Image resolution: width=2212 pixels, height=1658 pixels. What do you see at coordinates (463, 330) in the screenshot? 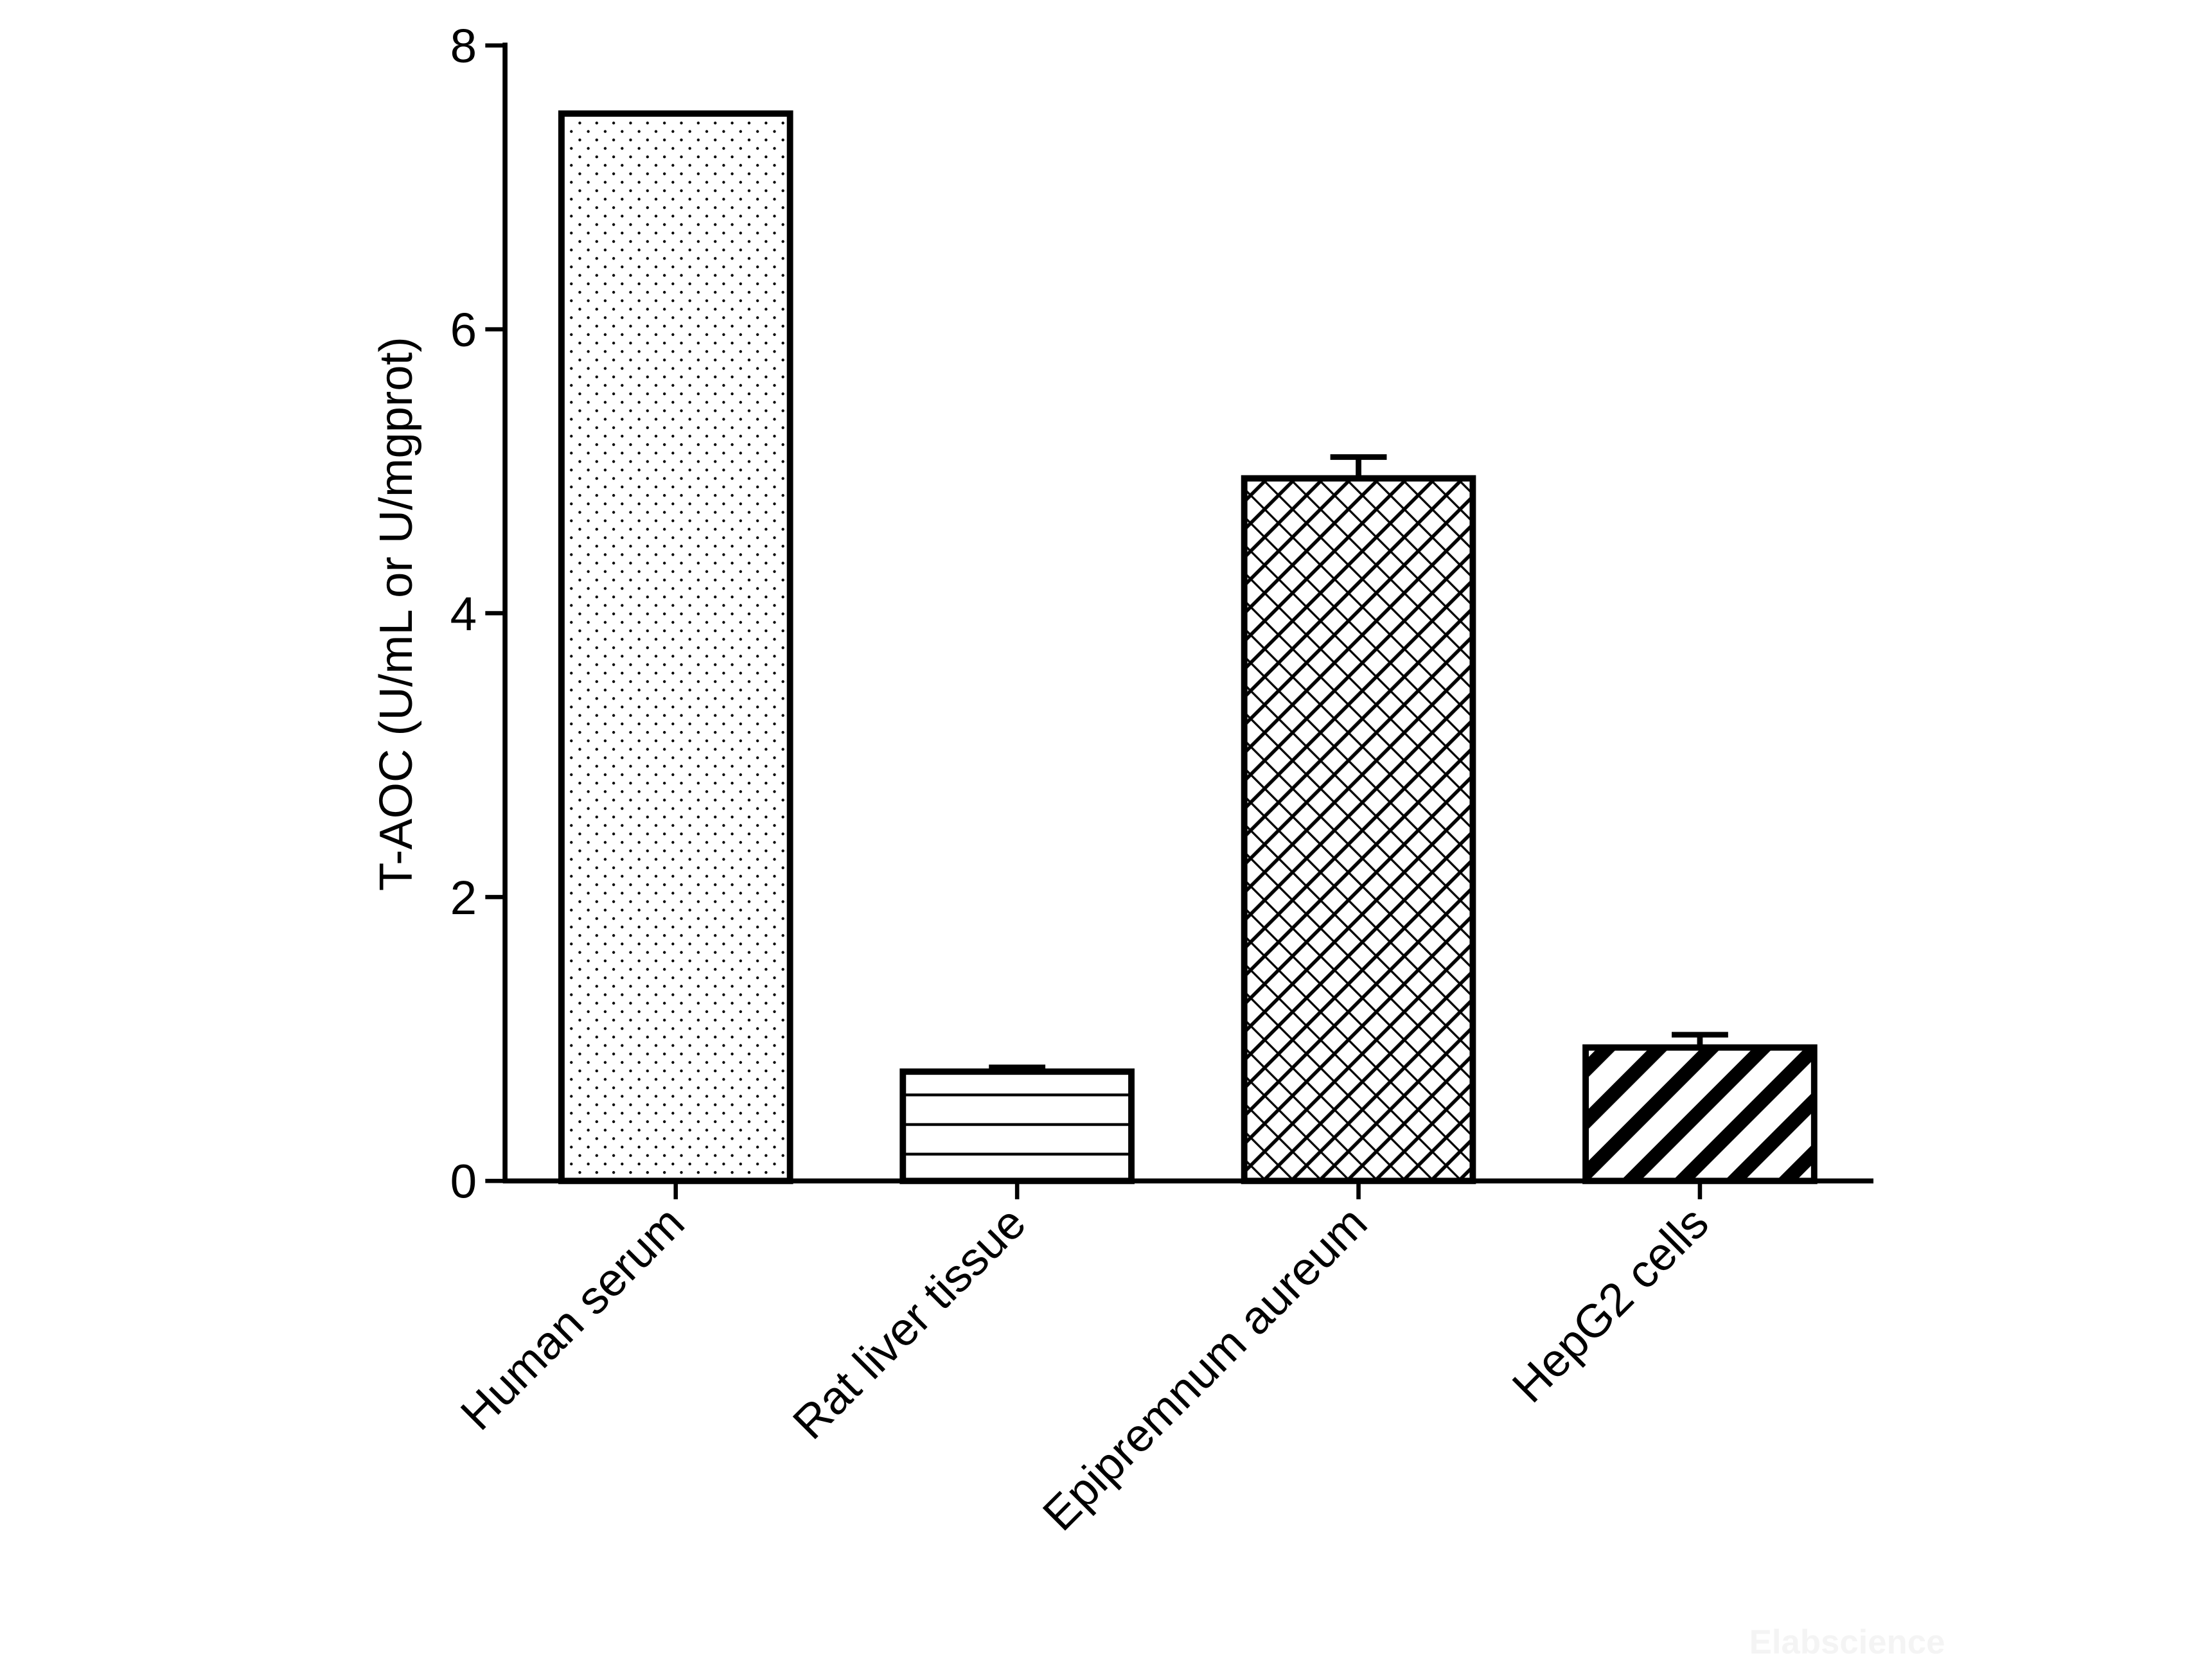
I see `y-tick-label: 6` at bounding box center [463, 330].